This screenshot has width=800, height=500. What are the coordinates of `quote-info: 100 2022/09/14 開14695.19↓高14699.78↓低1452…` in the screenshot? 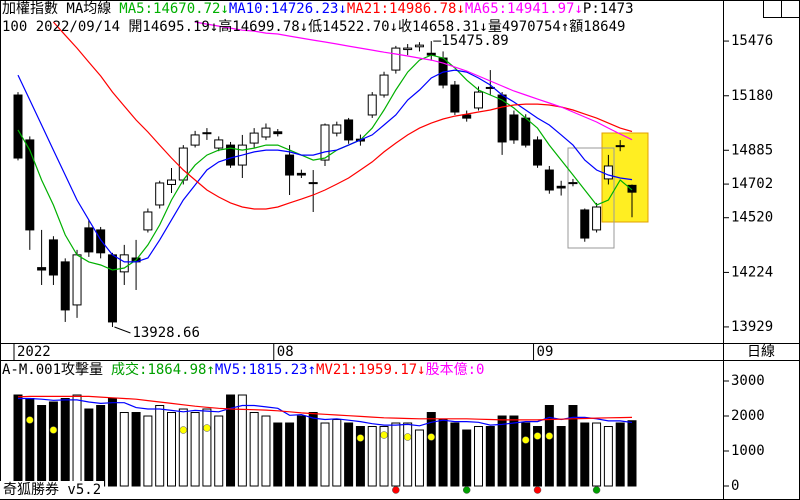 It's located at (314, 27).